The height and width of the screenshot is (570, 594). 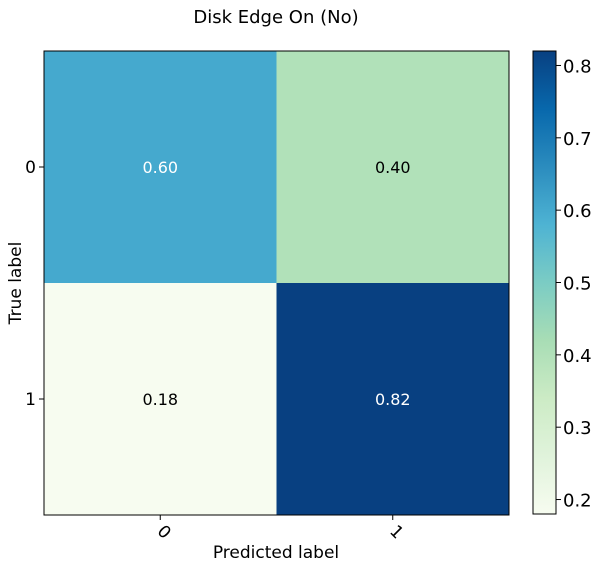 What do you see at coordinates (577, 139) in the screenshot?
I see `colorbar-tick-label: 0.7` at bounding box center [577, 139].